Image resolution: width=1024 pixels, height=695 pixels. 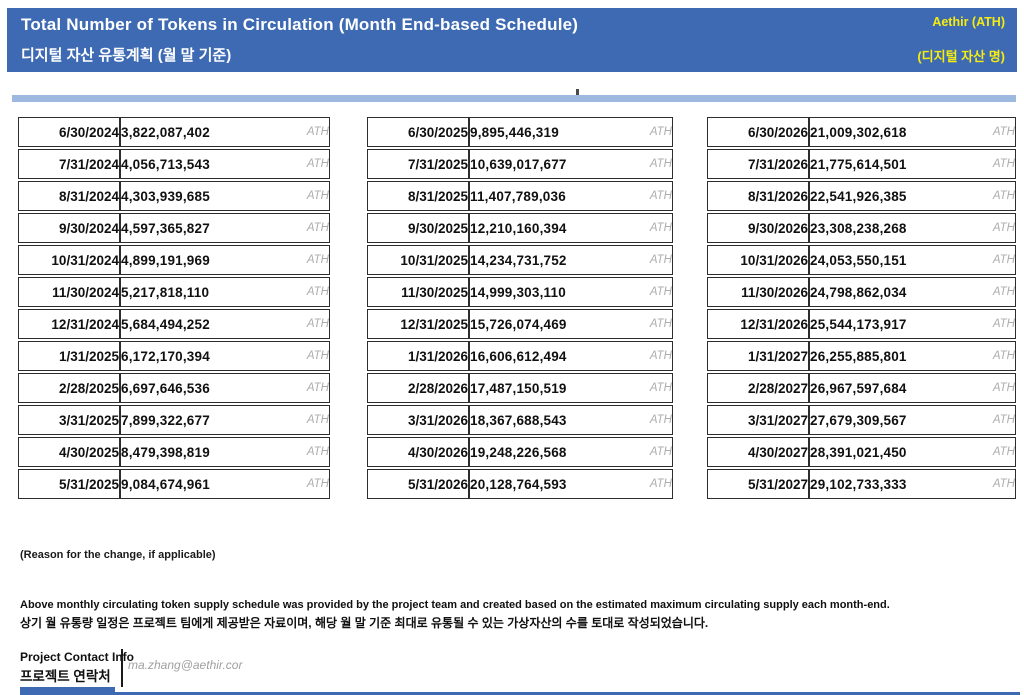 I want to click on value-cell: 4,597,365,827 ATH, so click(x=225, y=228).